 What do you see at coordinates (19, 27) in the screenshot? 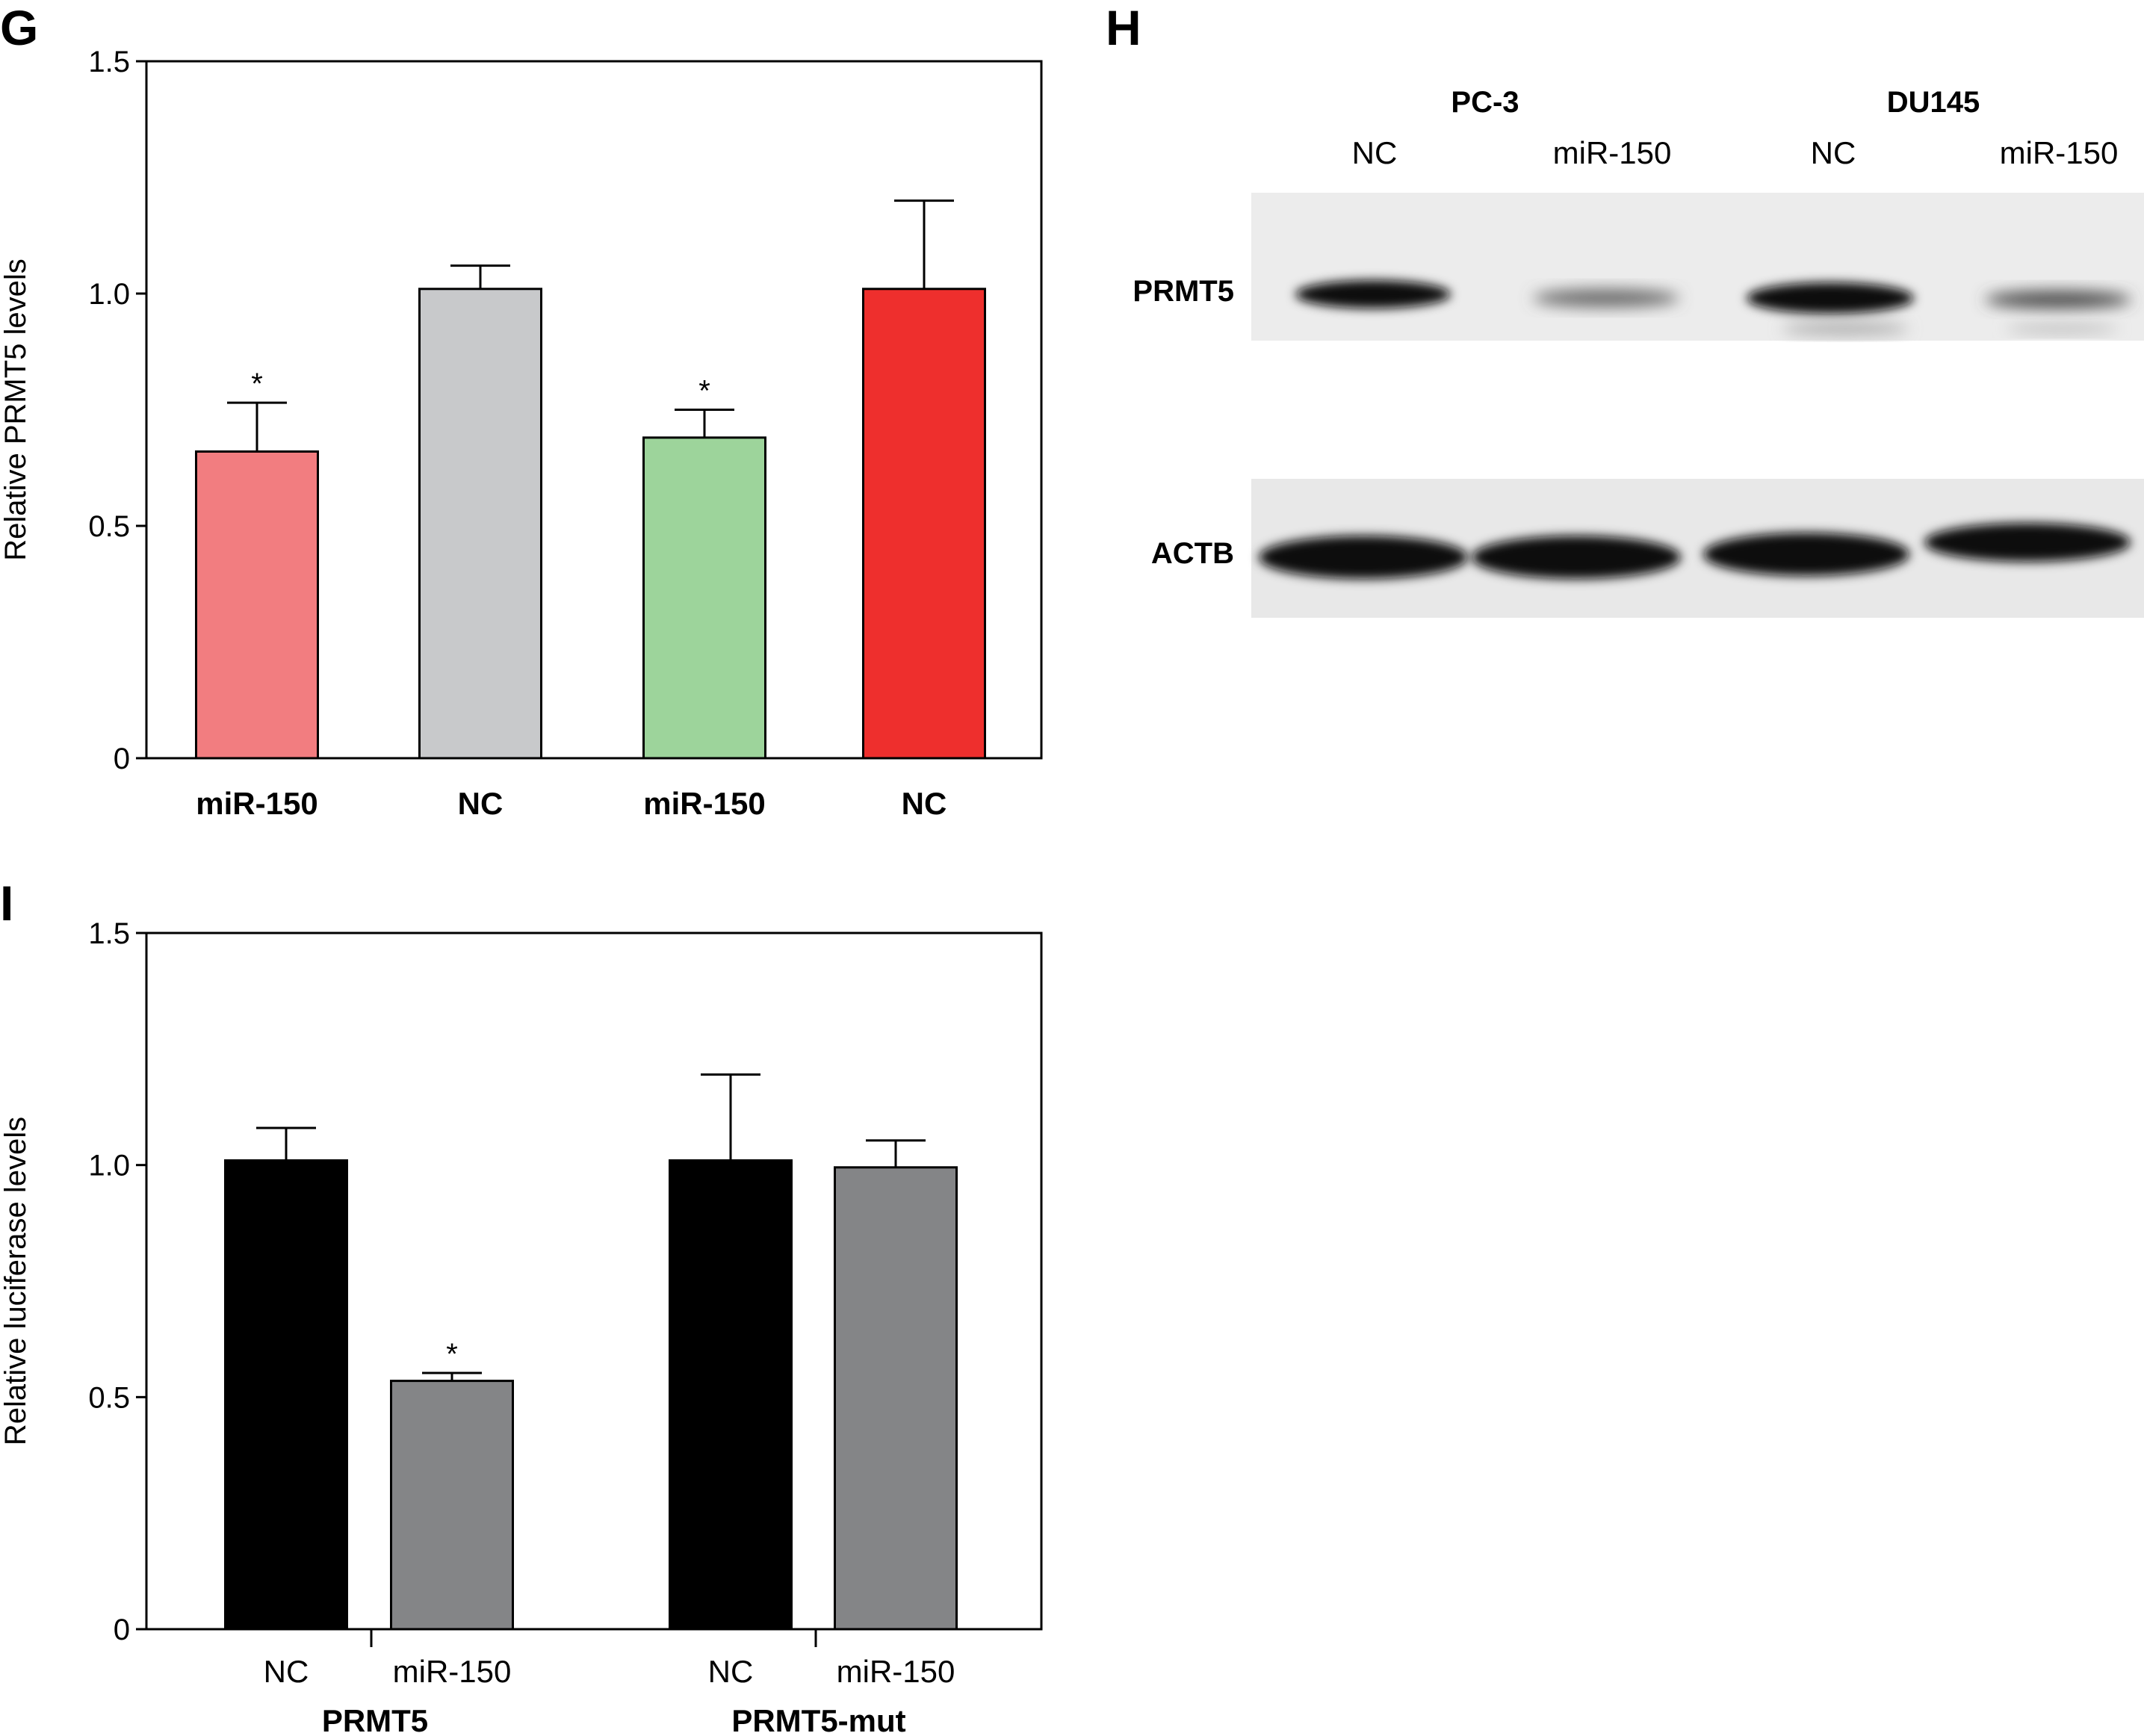
I see `panel-label-g: G` at bounding box center [19, 27].